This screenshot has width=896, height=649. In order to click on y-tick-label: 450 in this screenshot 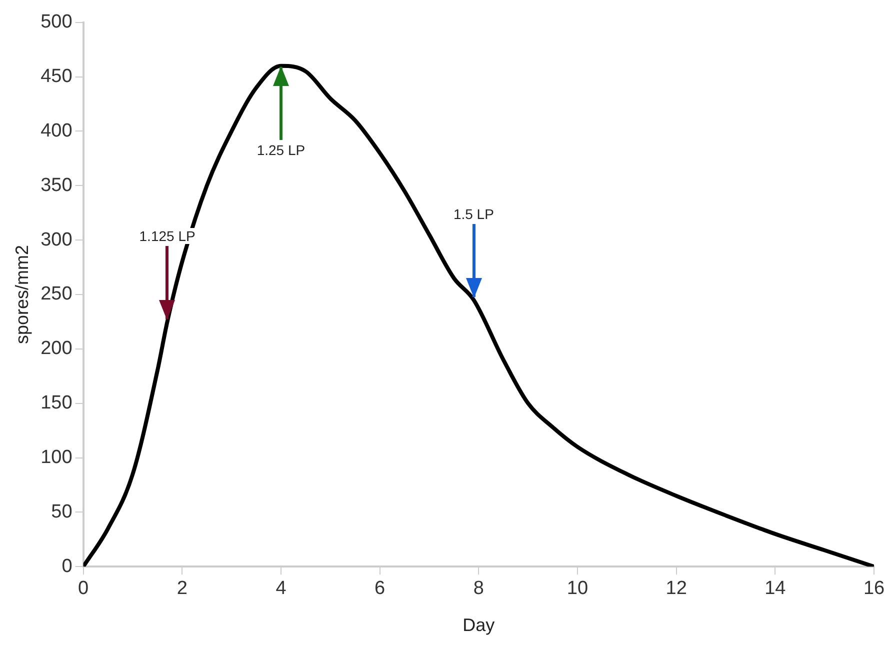, I will do `click(56, 77)`.